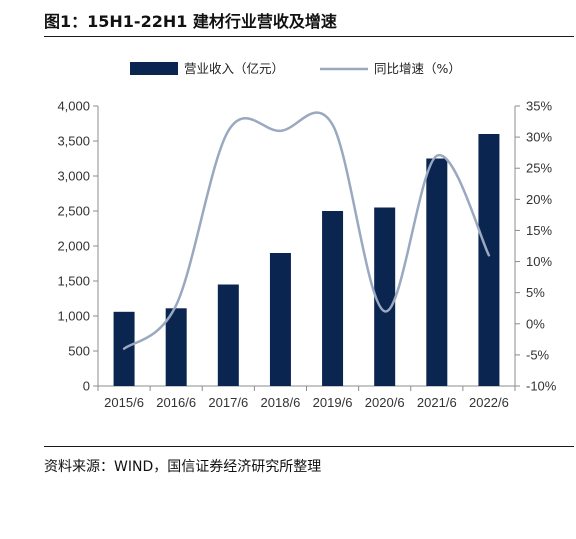 The height and width of the screenshot is (539, 576). I want to click on right-tick-label: 5%, so click(535, 292).